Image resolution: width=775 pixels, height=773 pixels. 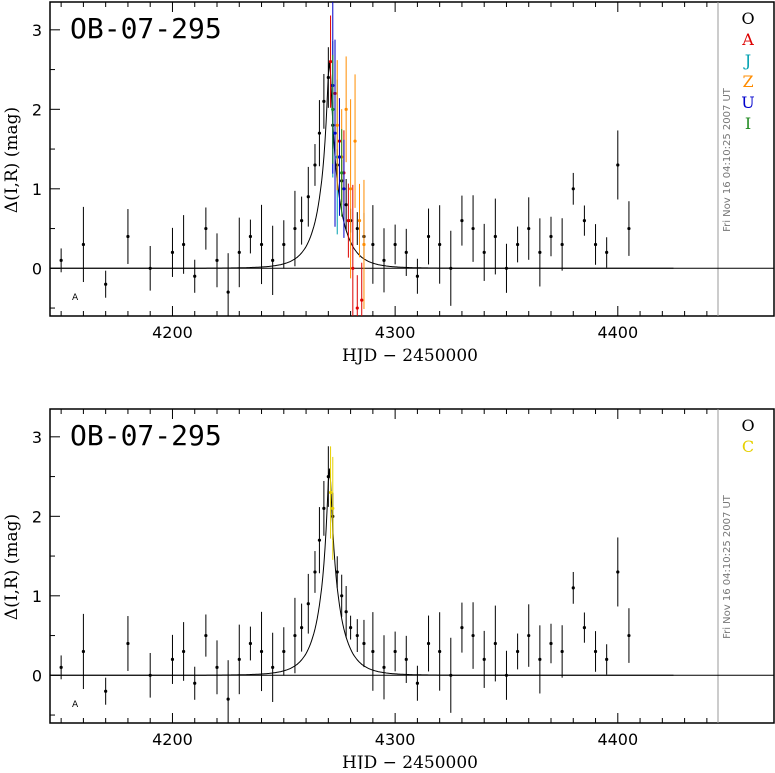 I want to click on x-axis-label: HJD − 2450000, so click(x=410, y=761).